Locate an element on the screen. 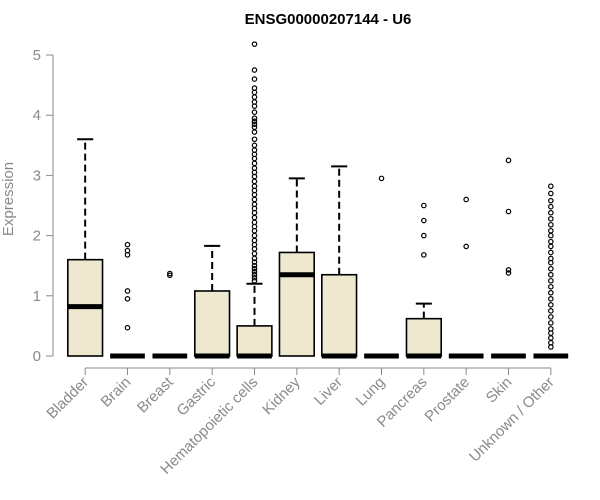 This screenshot has width=600, height=500. y-tick-label: 2 is located at coordinates (37, 236).